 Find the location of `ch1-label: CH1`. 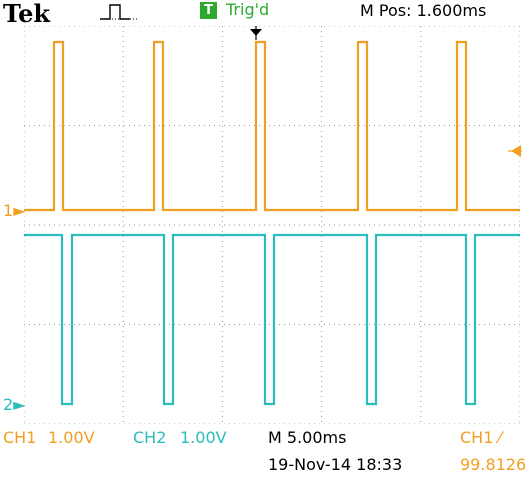

ch1-label: CH1 is located at coordinates (20, 437).